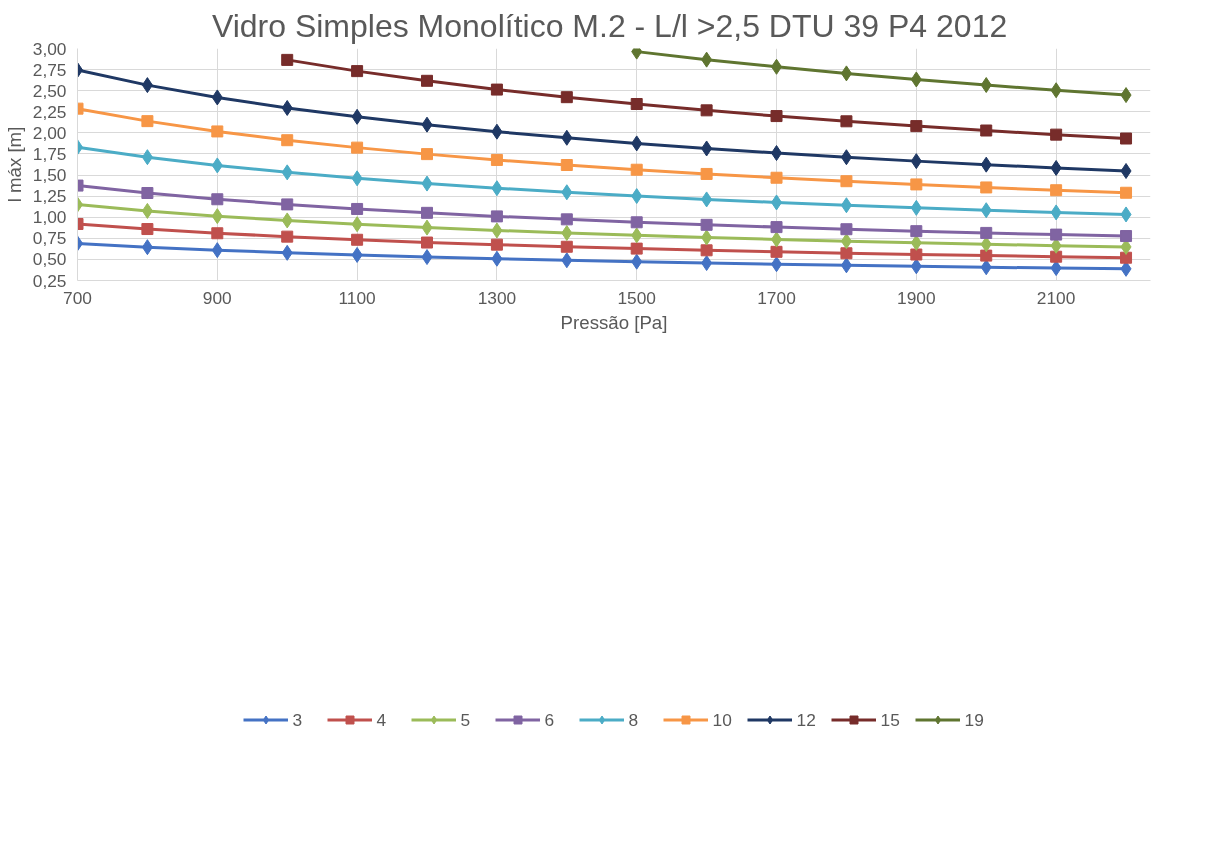  Describe the element at coordinates (49, 259) in the screenshot. I see `y-tick-label: 0,50` at that location.